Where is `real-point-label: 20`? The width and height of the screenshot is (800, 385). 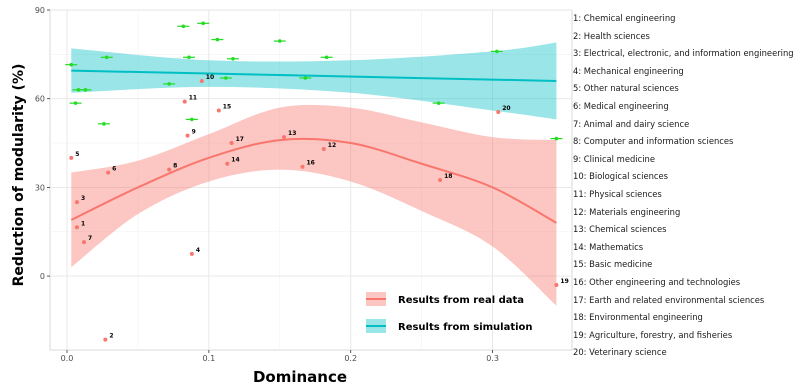
real-point-label: 20 is located at coordinates (506, 108).